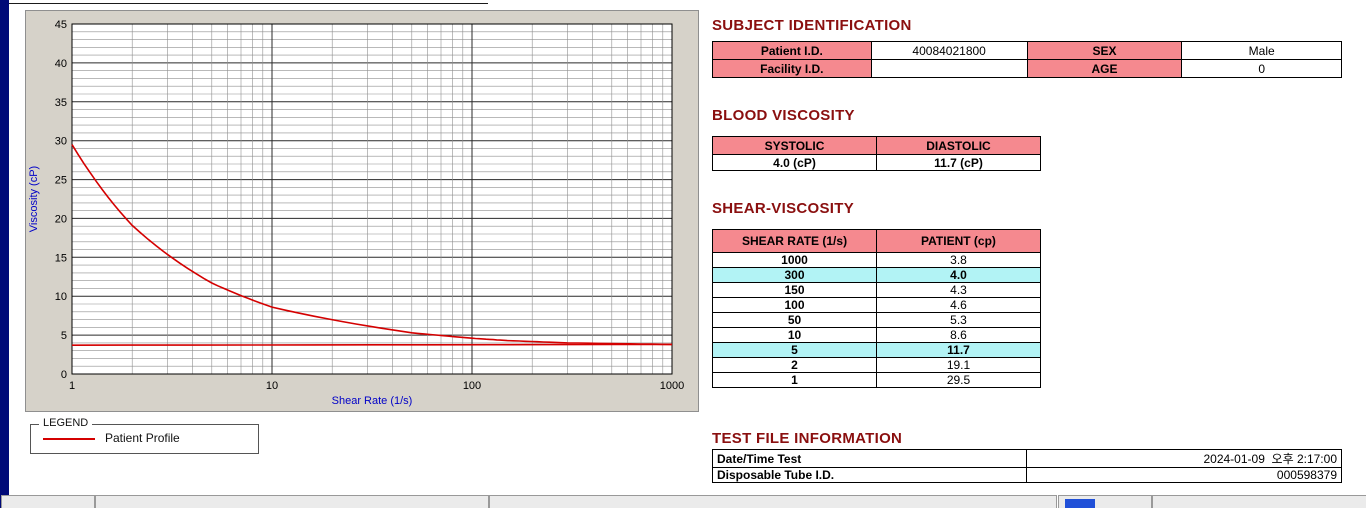 Image resolution: width=1366 pixels, height=508 pixels. I want to click on sex-value: Male, so click(1261, 50).